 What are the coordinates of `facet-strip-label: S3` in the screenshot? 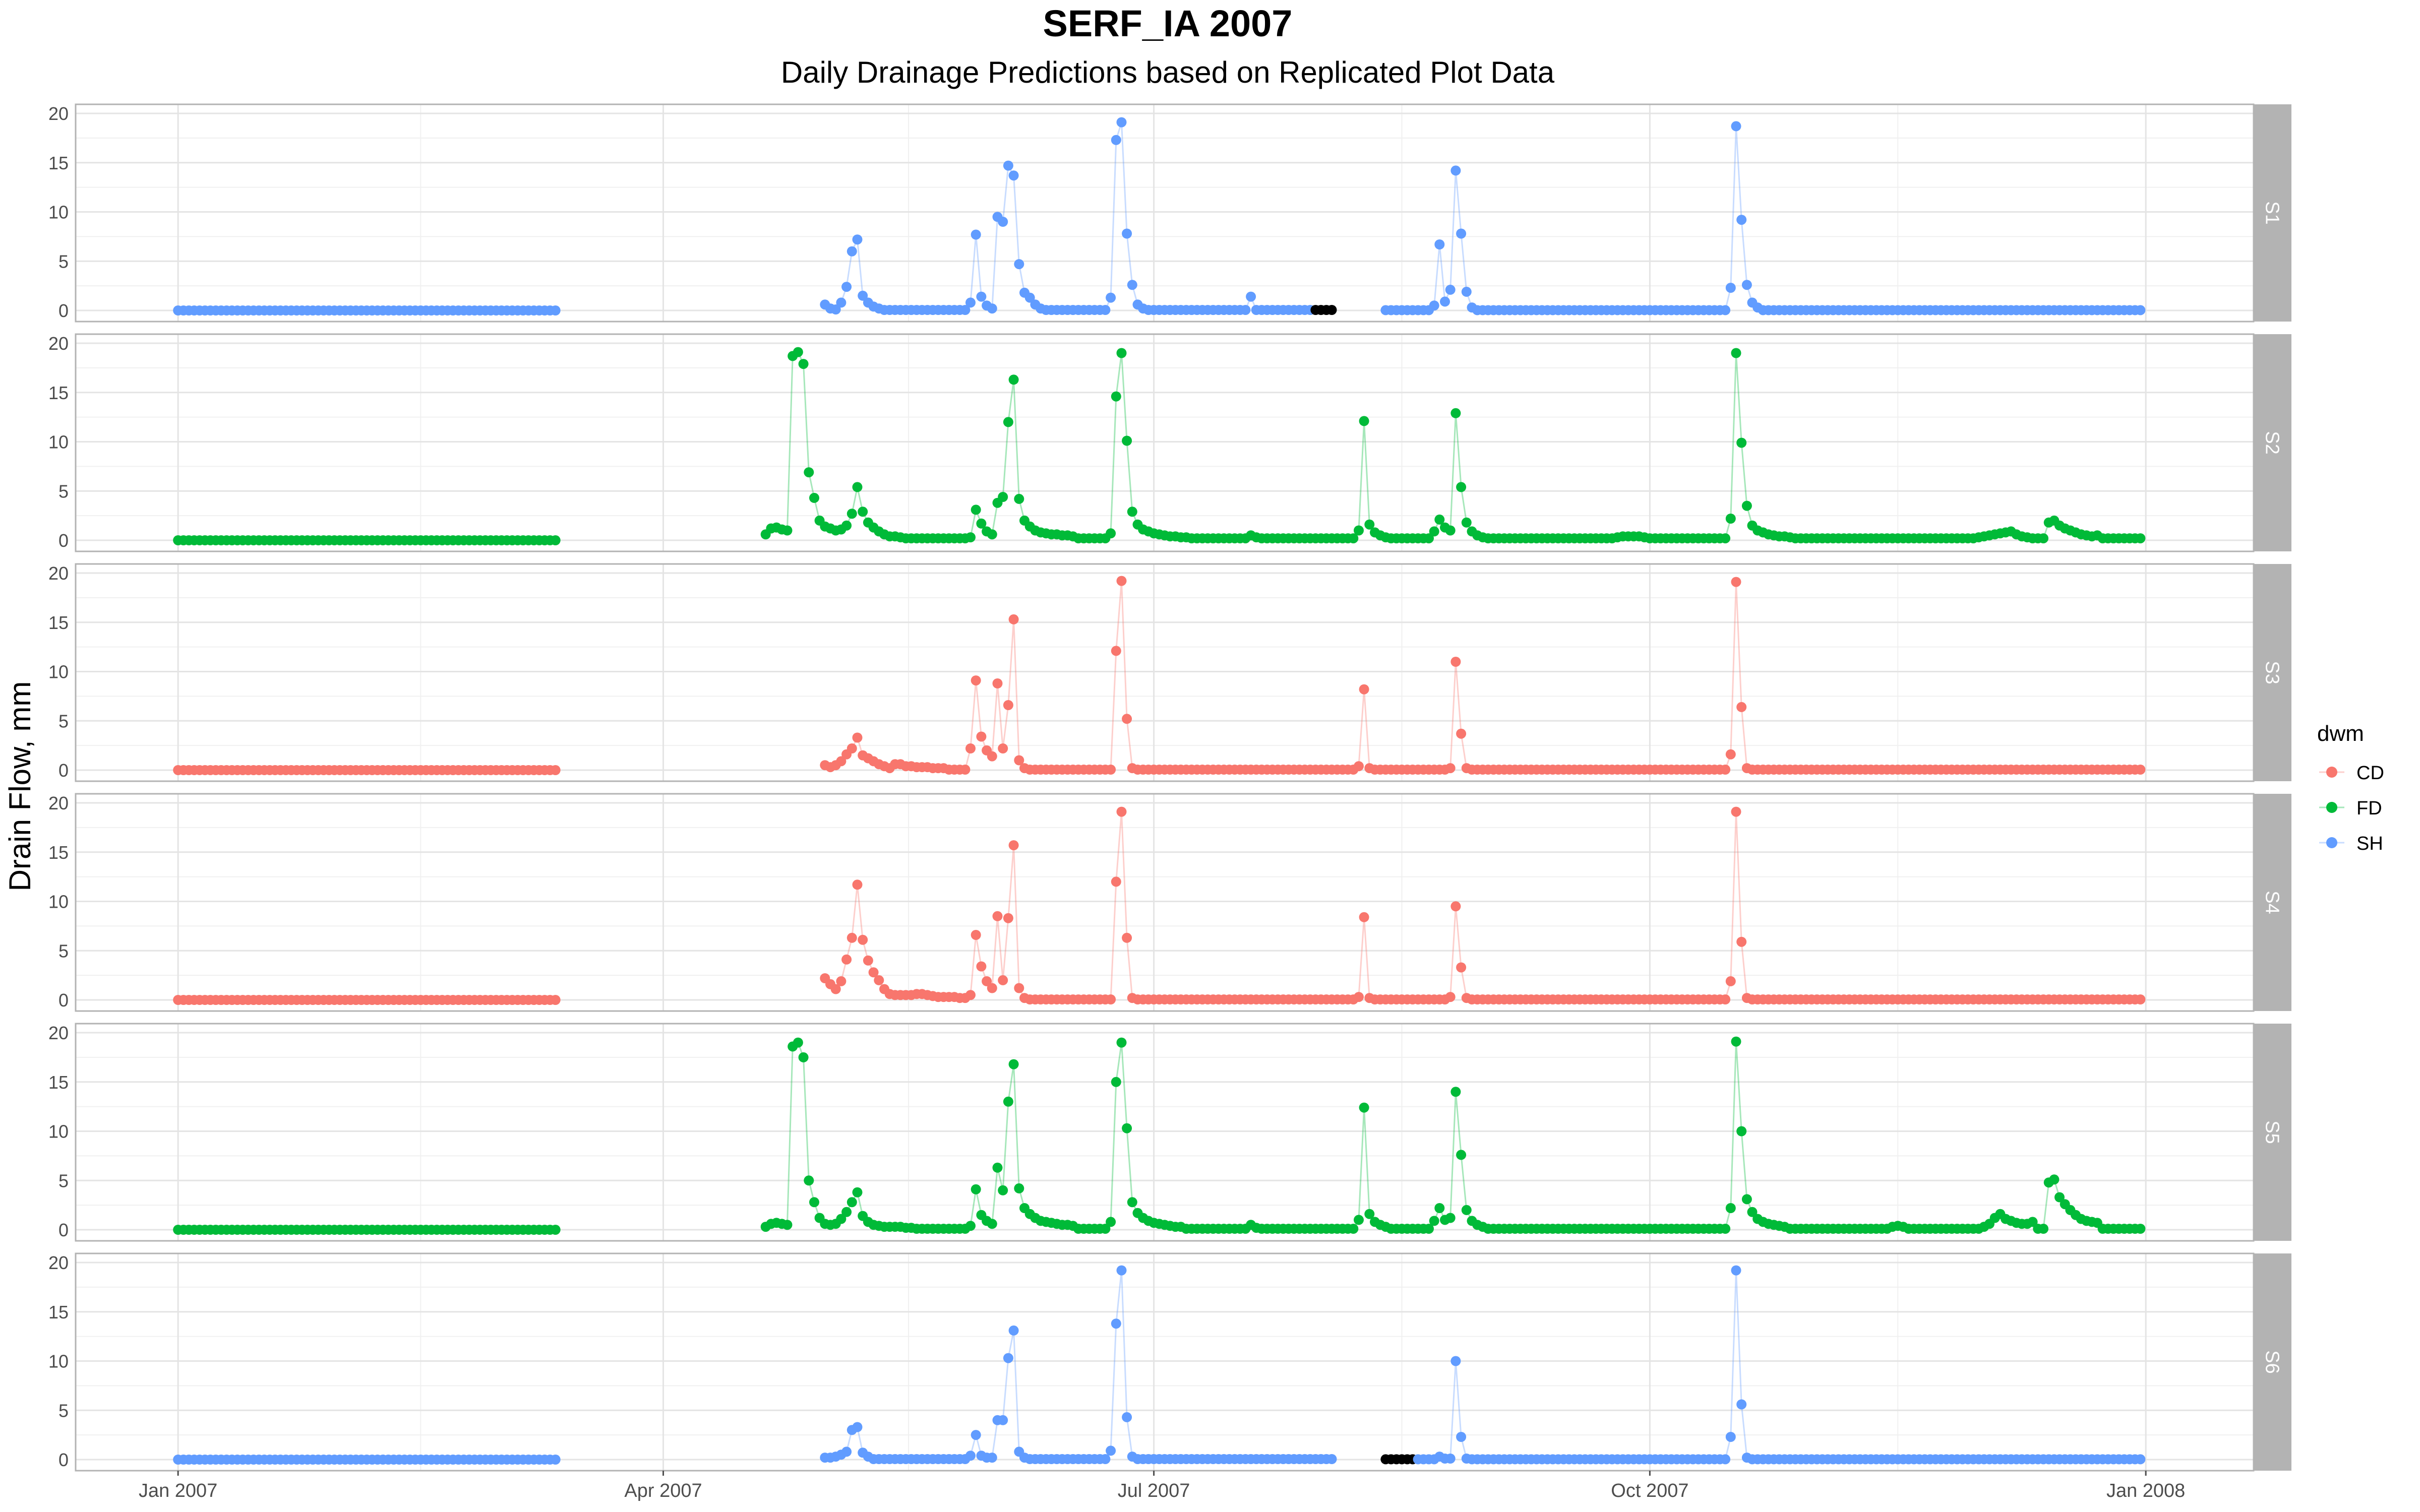 It's located at (2272, 672).